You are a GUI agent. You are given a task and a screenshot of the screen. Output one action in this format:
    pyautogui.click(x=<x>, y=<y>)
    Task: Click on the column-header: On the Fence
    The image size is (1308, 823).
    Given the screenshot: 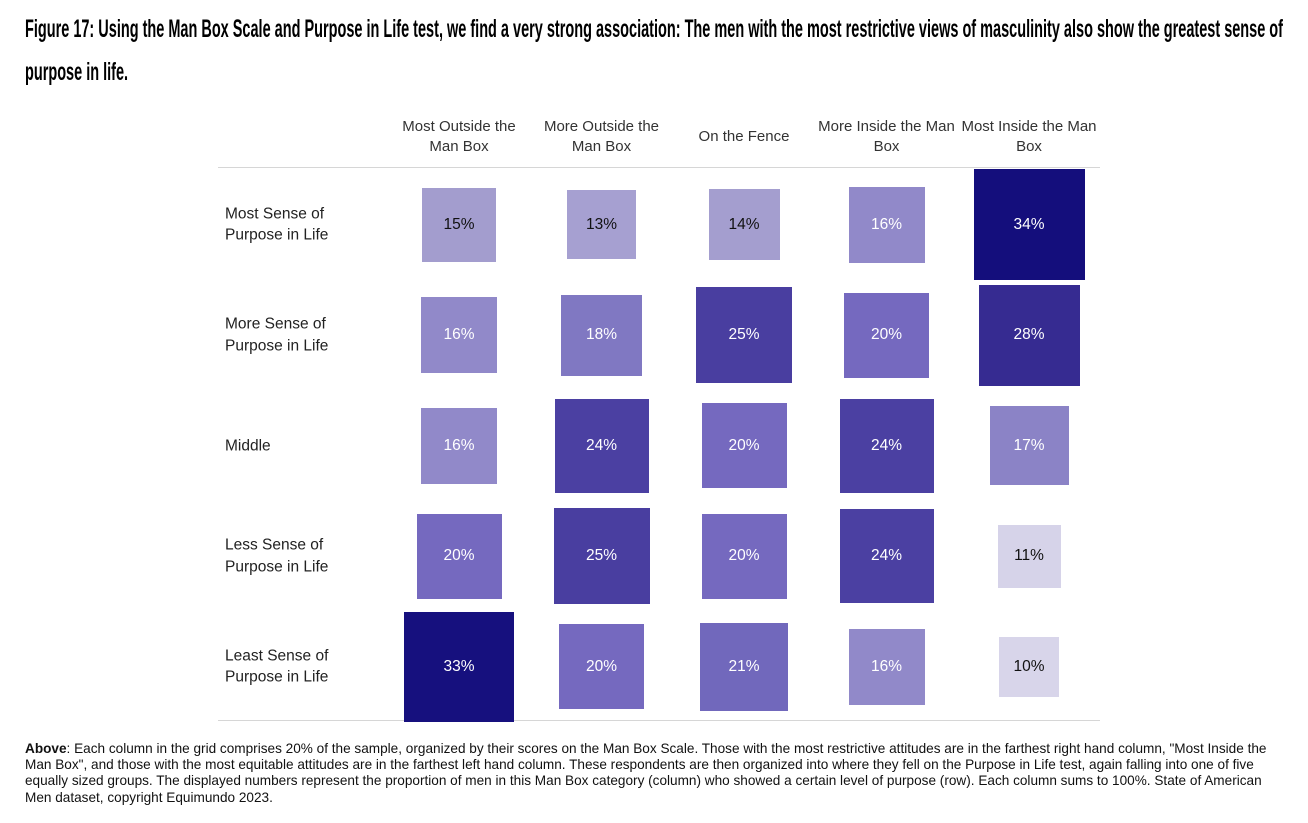 What is the action you would take?
    pyautogui.click(x=744, y=136)
    